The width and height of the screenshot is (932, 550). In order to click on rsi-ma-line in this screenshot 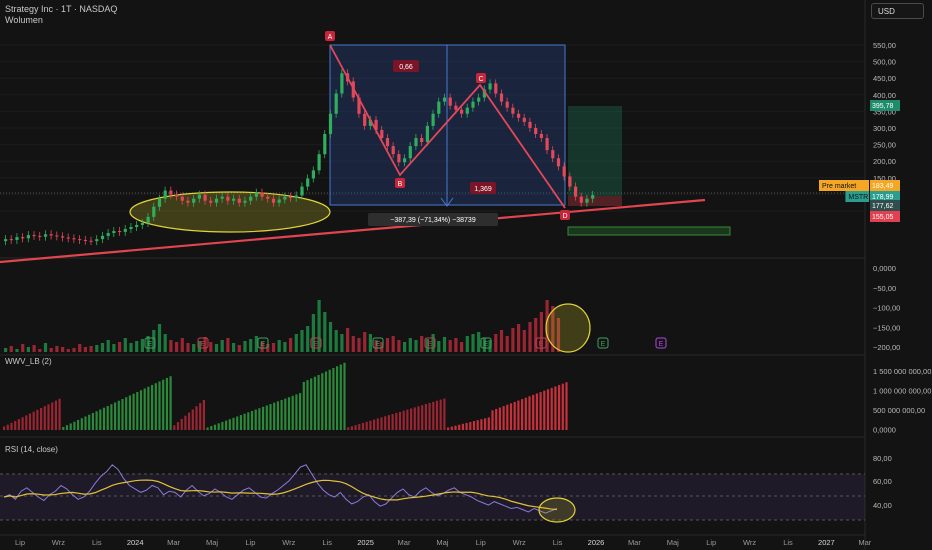, I will do `click(280, 495)`.